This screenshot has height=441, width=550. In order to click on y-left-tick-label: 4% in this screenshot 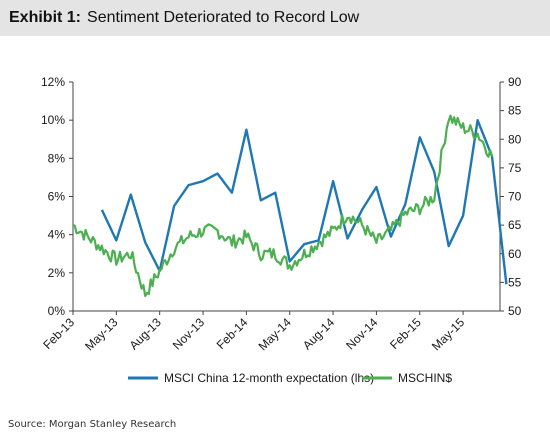, I will do `click(57, 235)`.